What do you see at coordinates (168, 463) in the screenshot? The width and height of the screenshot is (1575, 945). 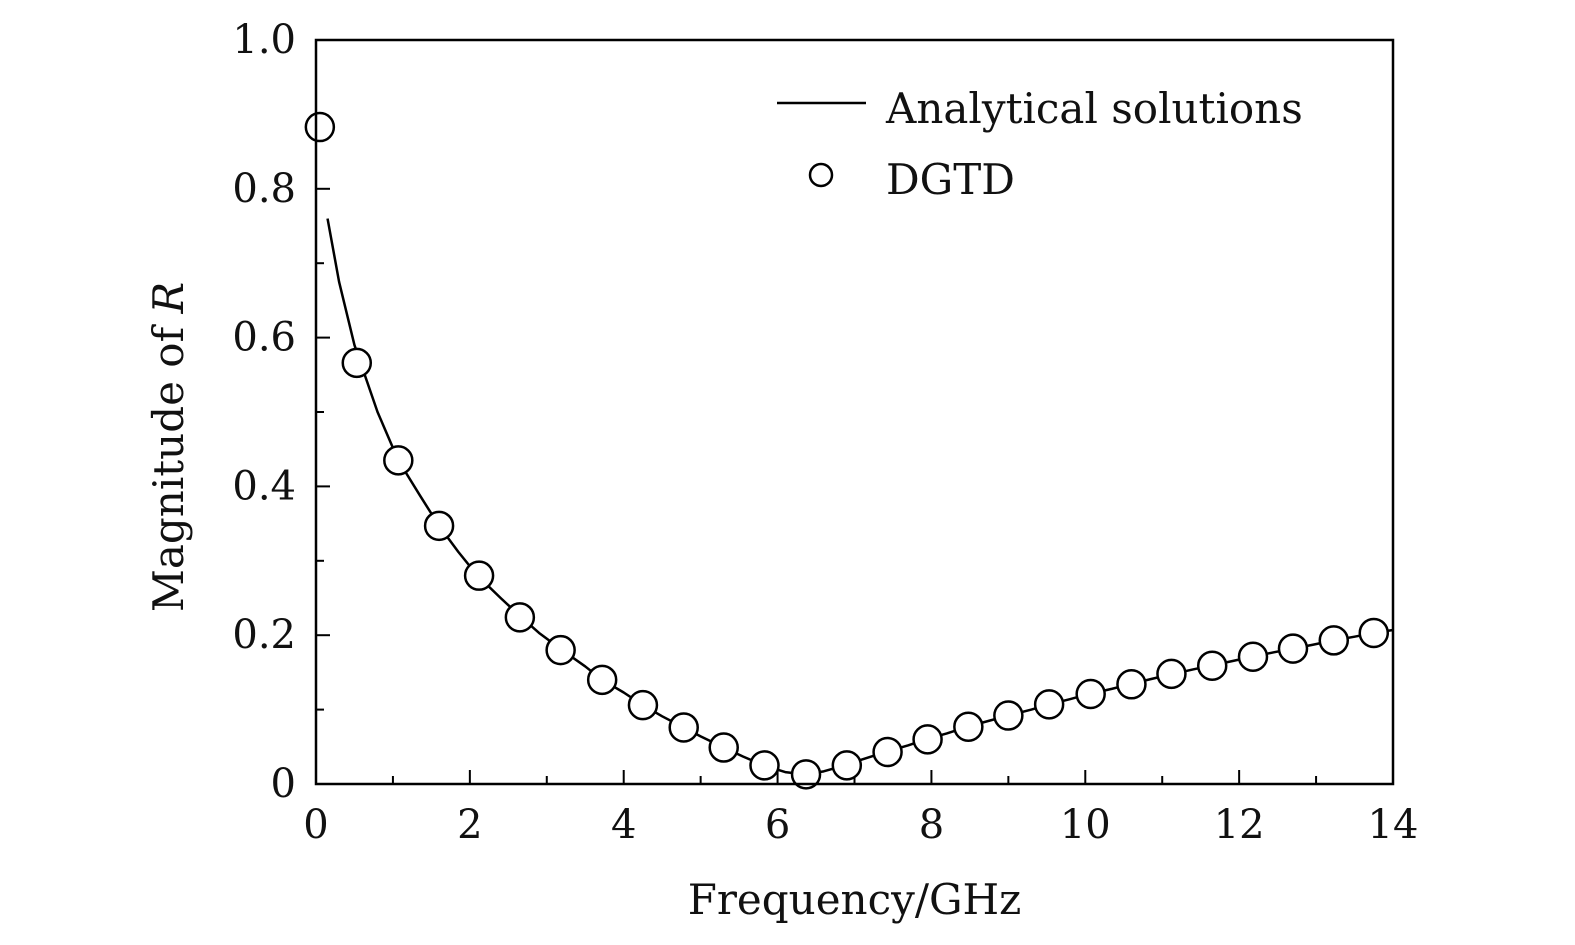 I see `y-axis-title-prefix: Magnitude of` at bounding box center [168, 463].